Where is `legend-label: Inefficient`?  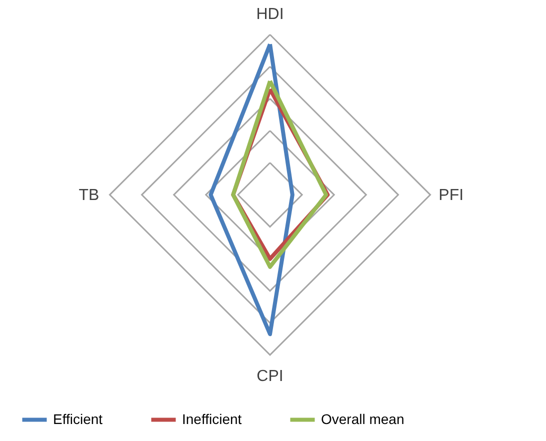
legend-label: Inefficient is located at coordinates (212, 418).